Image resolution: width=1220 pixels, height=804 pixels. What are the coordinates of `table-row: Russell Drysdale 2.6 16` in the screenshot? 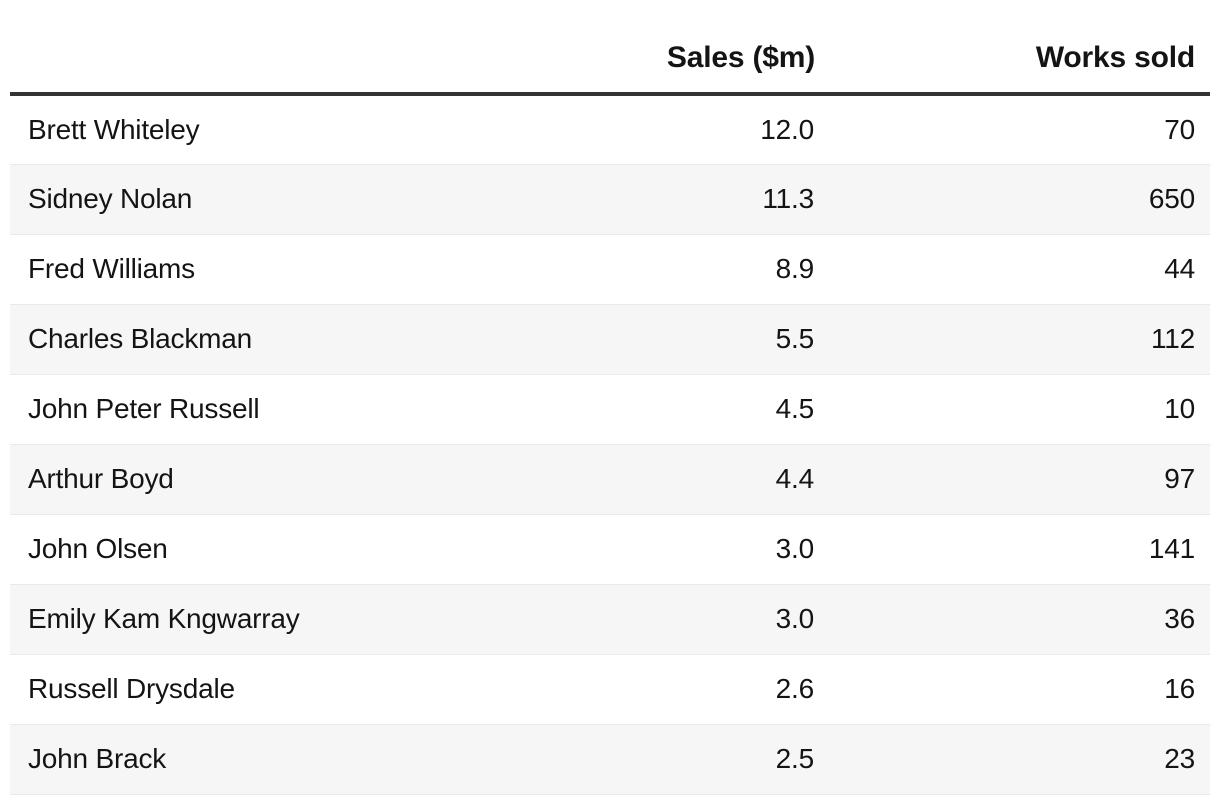 It's located at (610, 689).